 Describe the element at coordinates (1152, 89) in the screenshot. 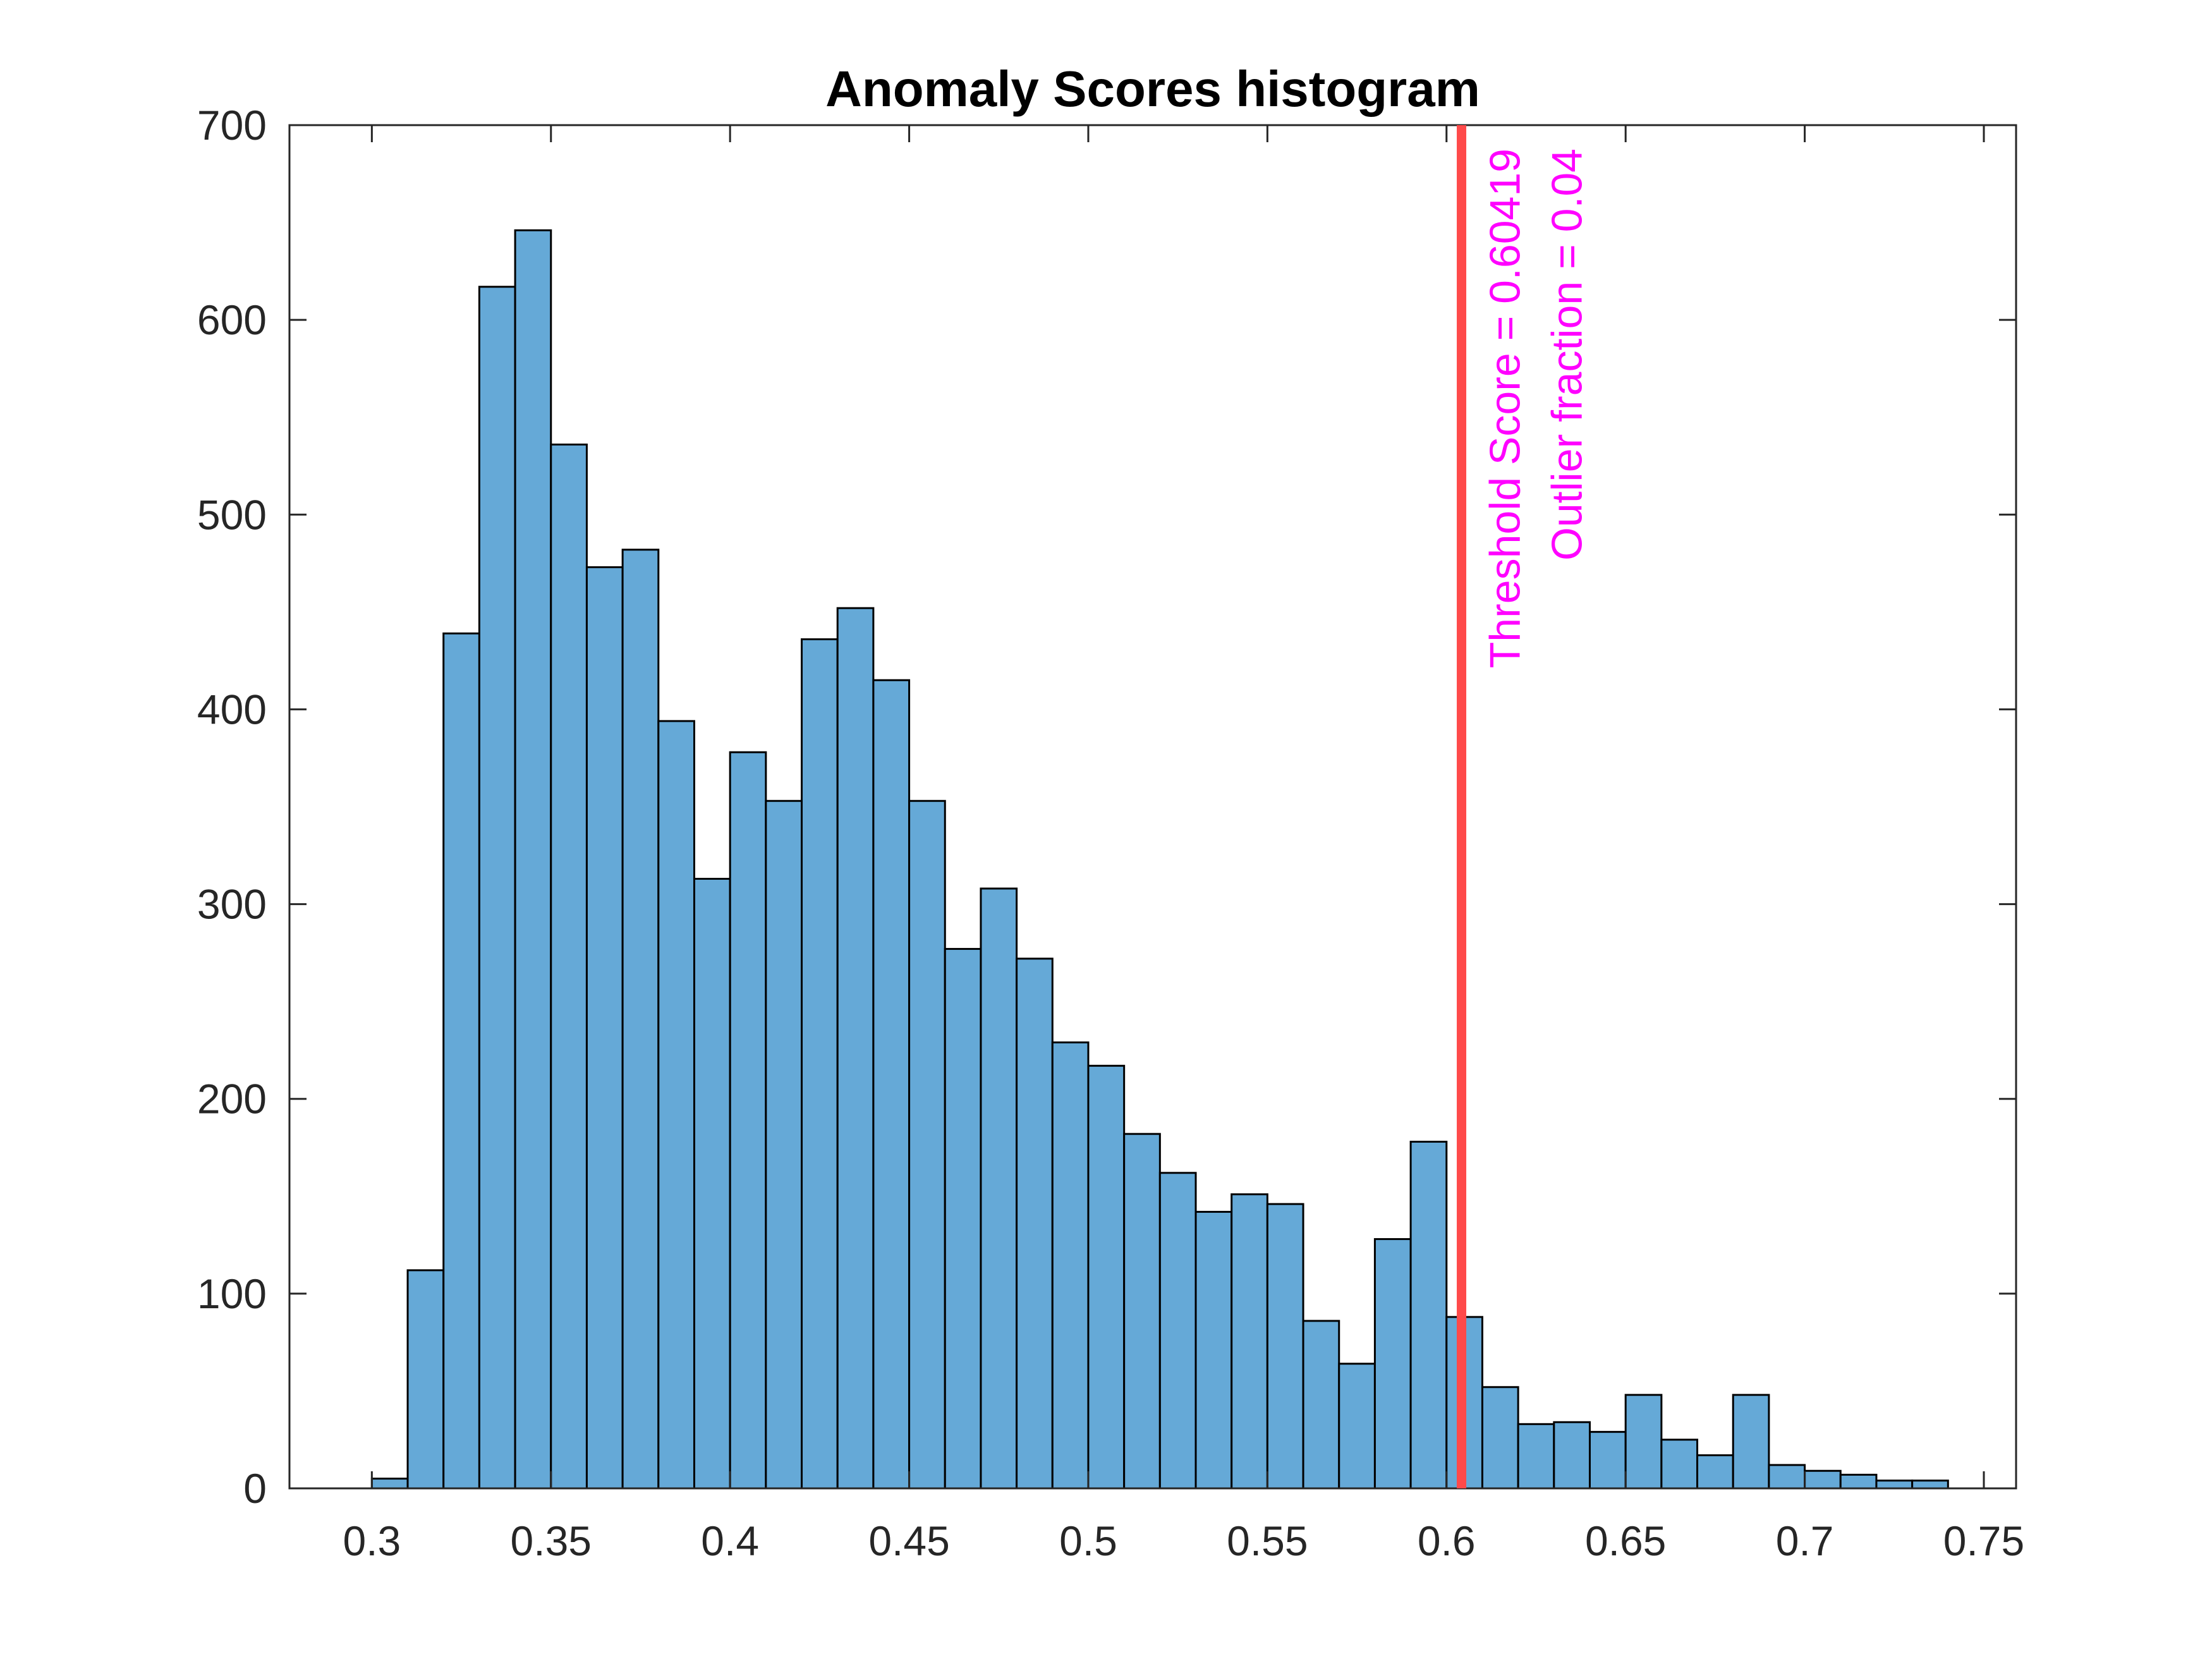

I see `chart-title: Anomaly Scores histogram` at that location.